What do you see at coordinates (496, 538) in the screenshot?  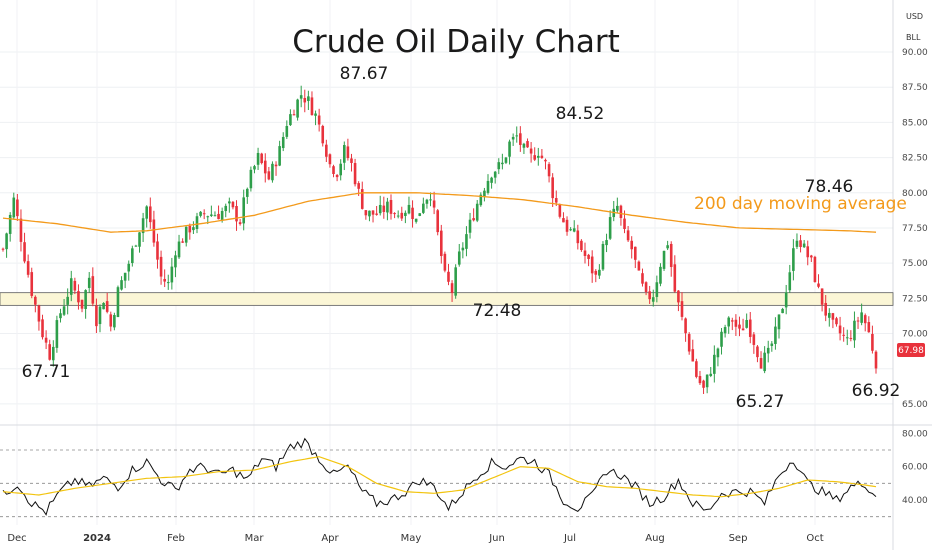 I see `month-tick-label: Jun` at bounding box center [496, 538].